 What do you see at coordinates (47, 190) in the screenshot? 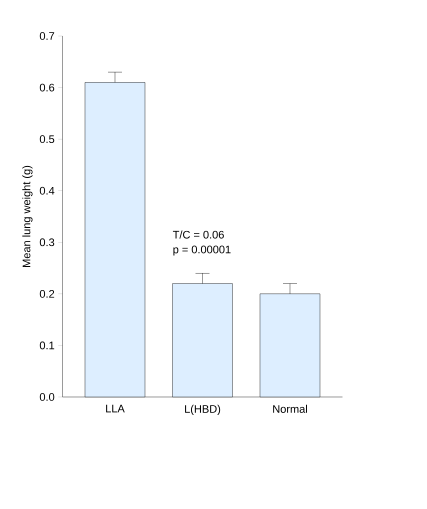
I see `y-tick-label: 0.4` at bounding box center [47, 190].